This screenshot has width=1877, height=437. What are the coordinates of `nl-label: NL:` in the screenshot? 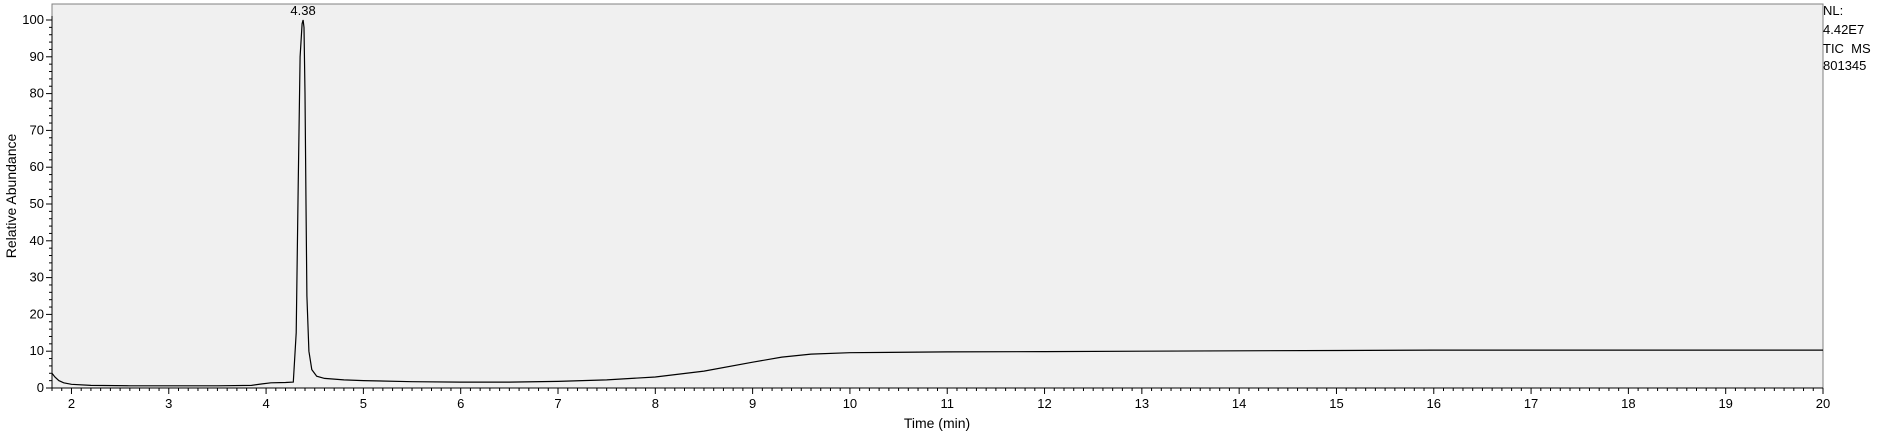 It's located at (1833, 10).